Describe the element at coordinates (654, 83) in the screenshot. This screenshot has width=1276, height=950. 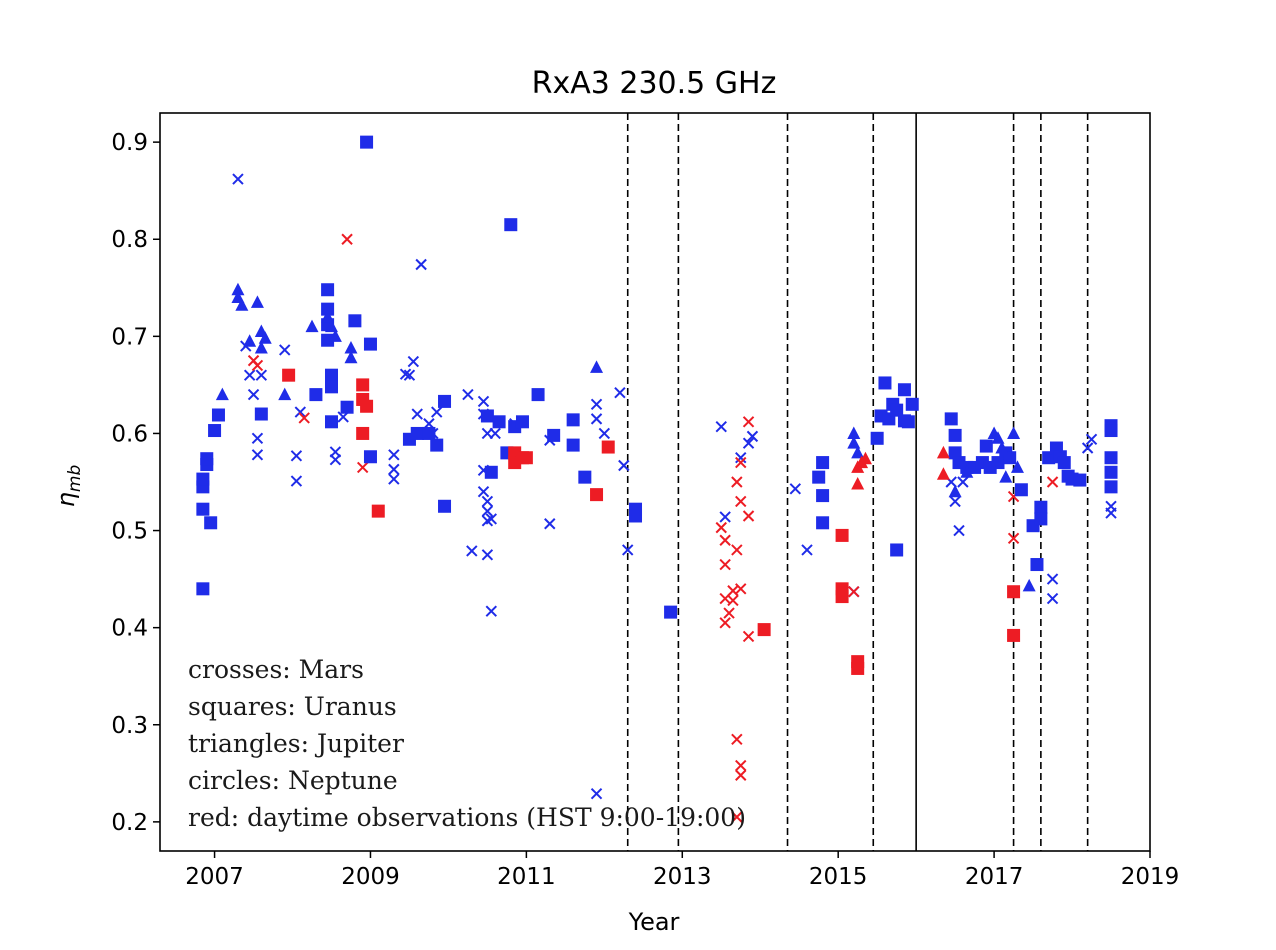
I see `chart-title: RxA3 230.5 GHz` at that location.